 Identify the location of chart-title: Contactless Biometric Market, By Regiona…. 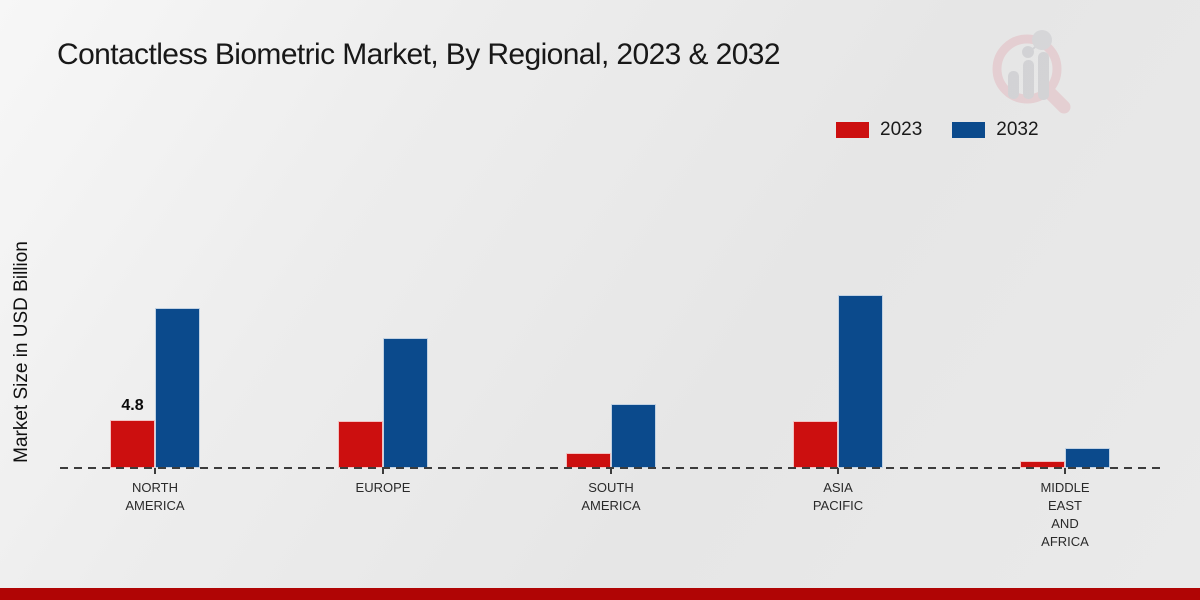
(419, 54).